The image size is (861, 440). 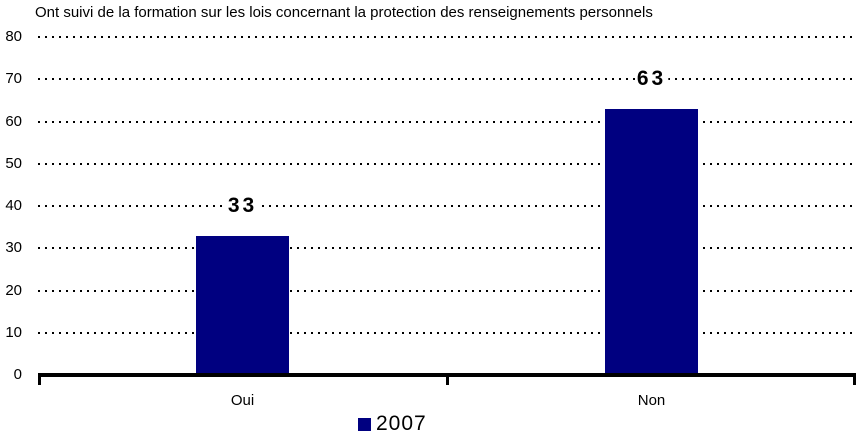 What do you see at coordinates (13, 248) in the screenshot?
I see `y-tick-label-30: 30` at bounding box center [13, 248].